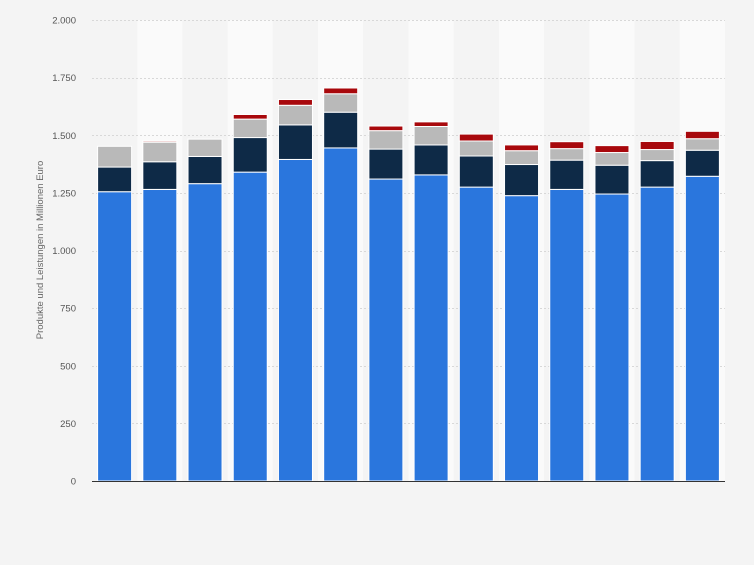 The height and width of the screenshot is (565, 754). What do you see at coordinates (73, 482) in the screenshot?
I see `y-tick-label: 0` at bounding box center [73, 482].